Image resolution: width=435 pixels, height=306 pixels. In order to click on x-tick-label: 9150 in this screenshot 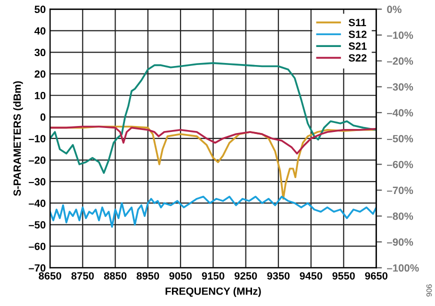, I will do `click(213, 276)`.